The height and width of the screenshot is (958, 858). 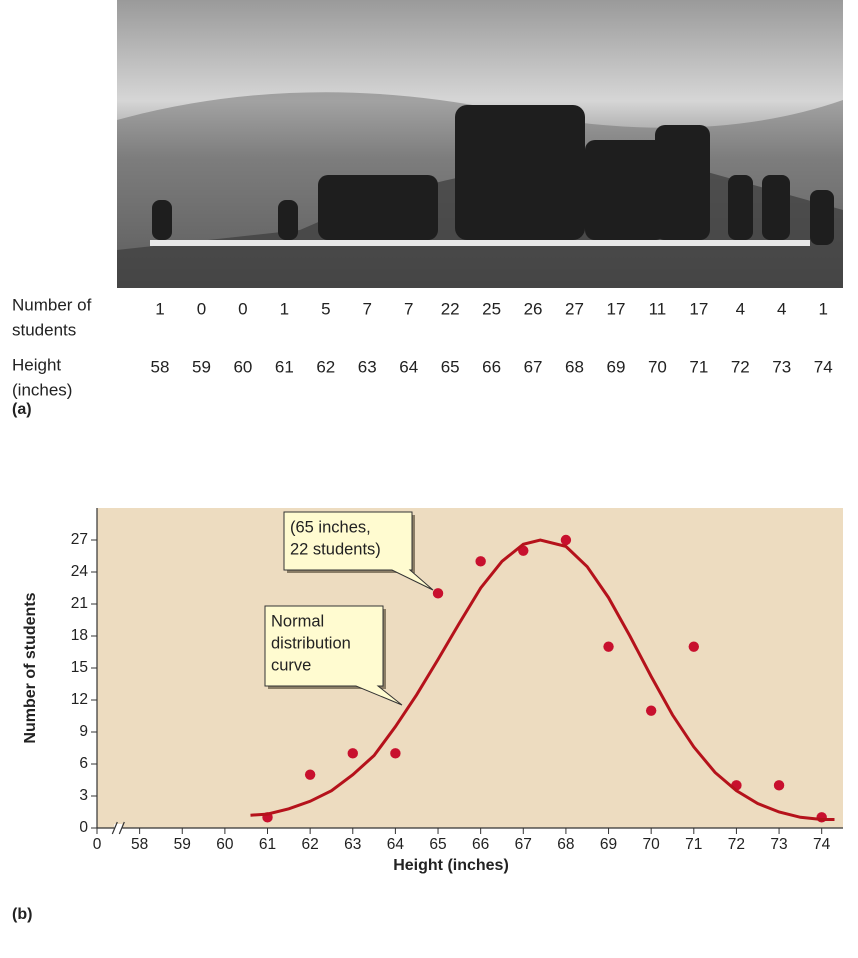 I want to click on x-tick-label: 63, so click(x=352, y=844).